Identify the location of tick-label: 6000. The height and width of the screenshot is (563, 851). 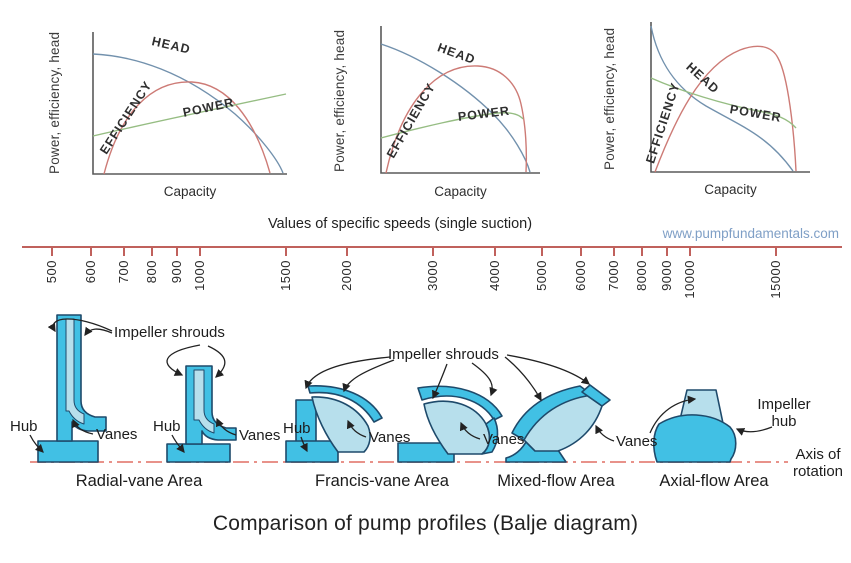
(580, 275).